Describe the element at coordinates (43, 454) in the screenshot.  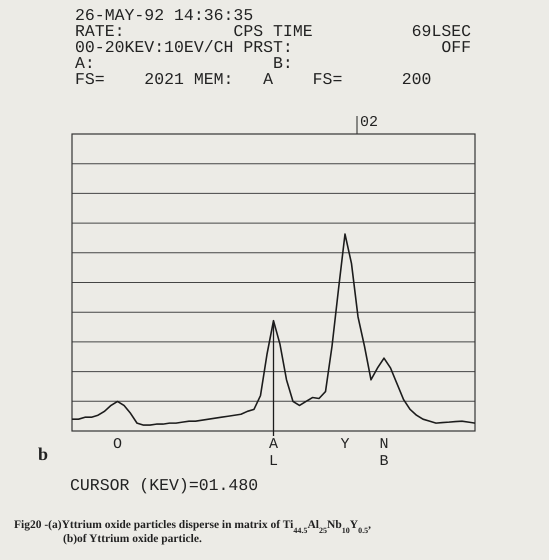
I see `text: b` at that location.